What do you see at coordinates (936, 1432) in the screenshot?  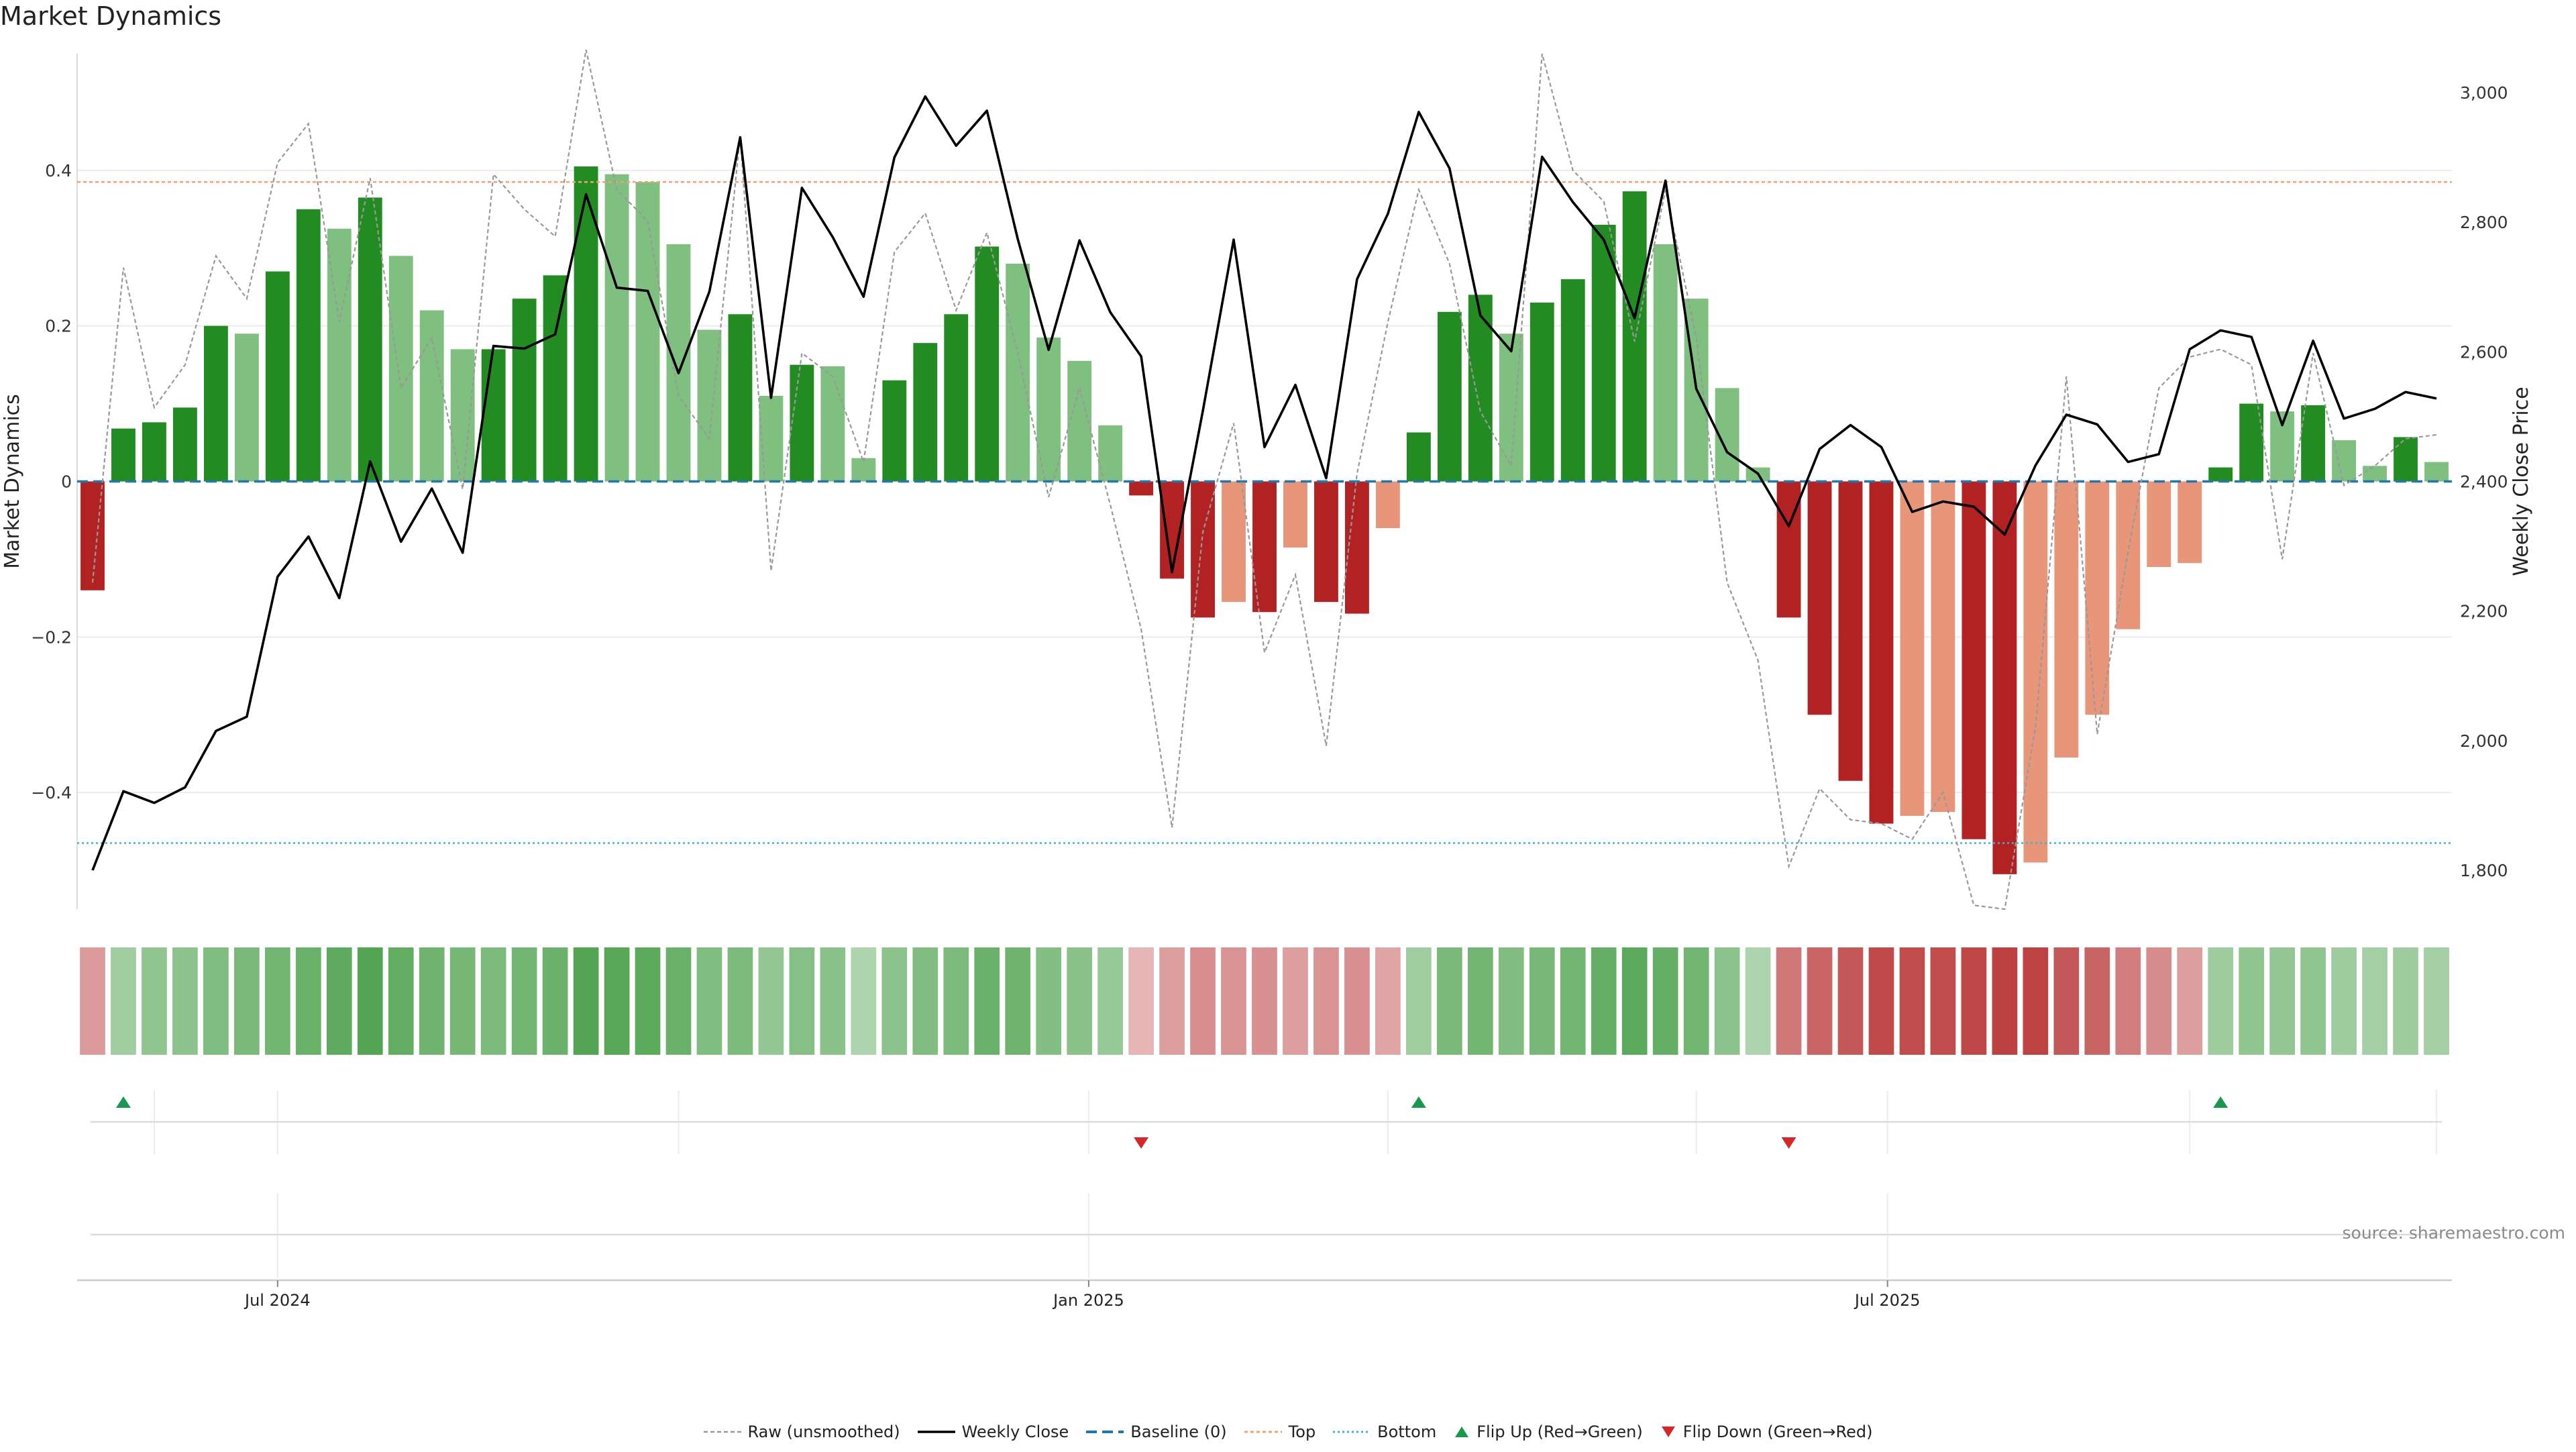 I see `legend-swatch-close` at bounding box center [936, 1432].